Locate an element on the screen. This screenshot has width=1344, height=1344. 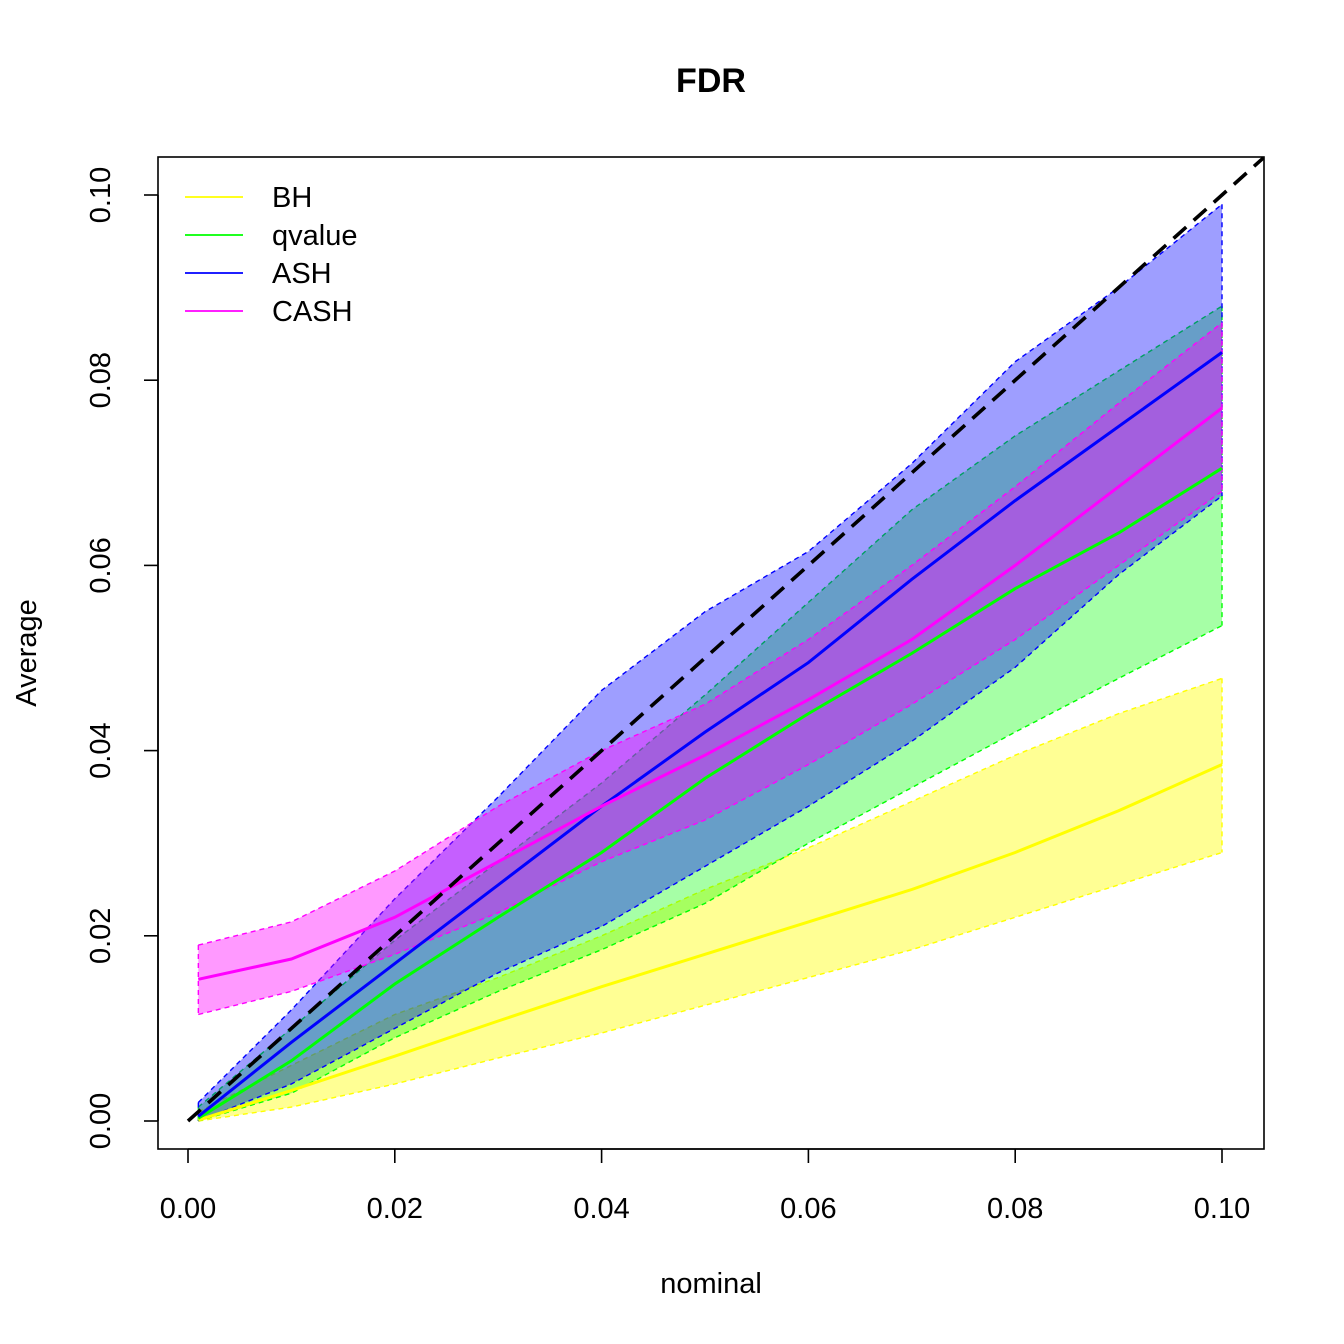
y-tick-label: 0.08 is located at coordinates (101, 380).